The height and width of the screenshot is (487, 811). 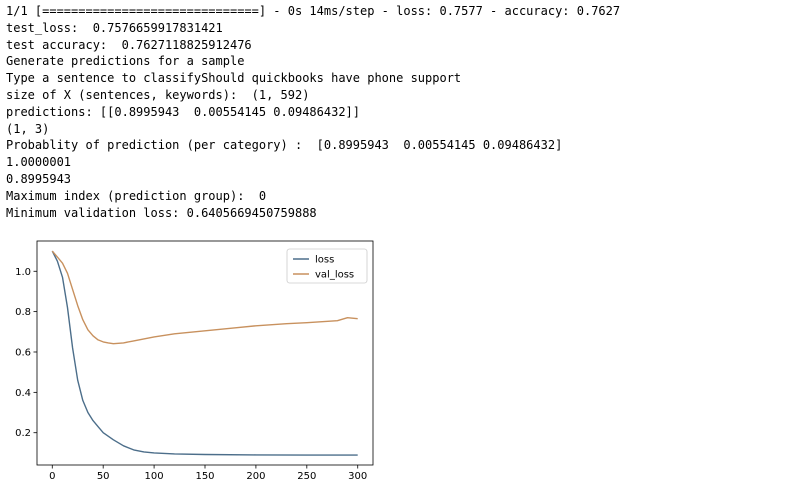 I want to click on series-line-val-loss, so click(x=204, y=297).